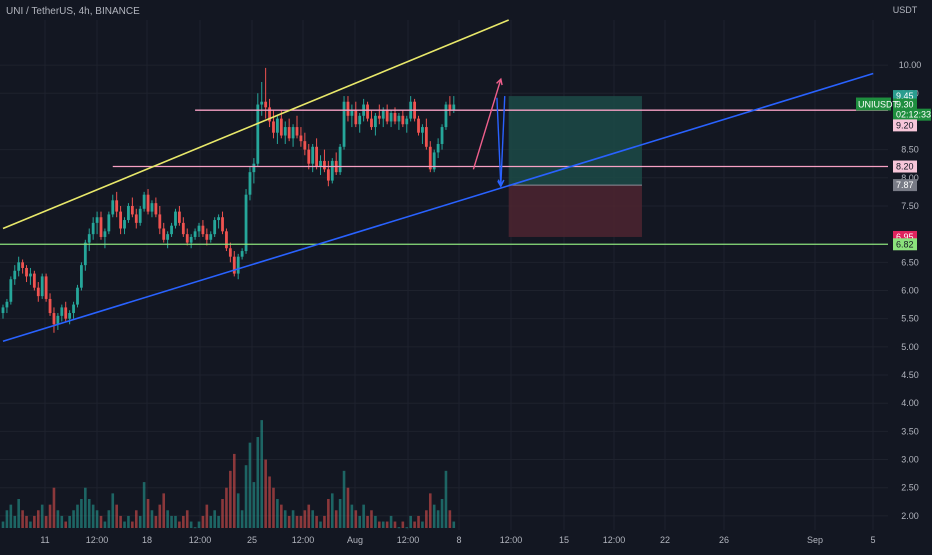  What do you see at coordinates (910, 347) in the screenshot?
I see `y-tick-label: 5.00` at bounding box center [910, 347].